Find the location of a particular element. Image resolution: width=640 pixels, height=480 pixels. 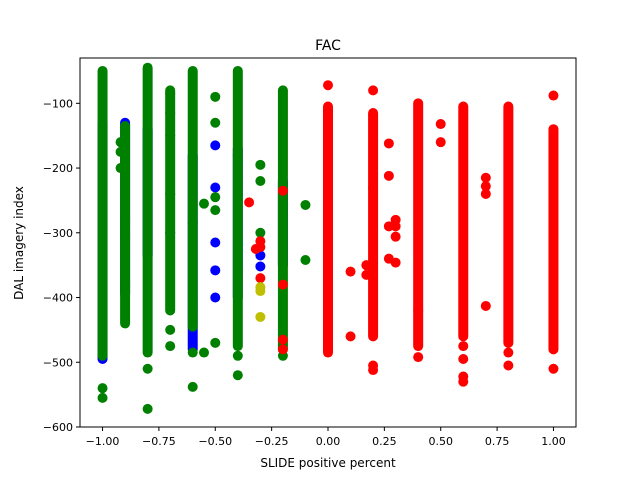

y-tick-label: −200 is located at coordinates (58, 168).